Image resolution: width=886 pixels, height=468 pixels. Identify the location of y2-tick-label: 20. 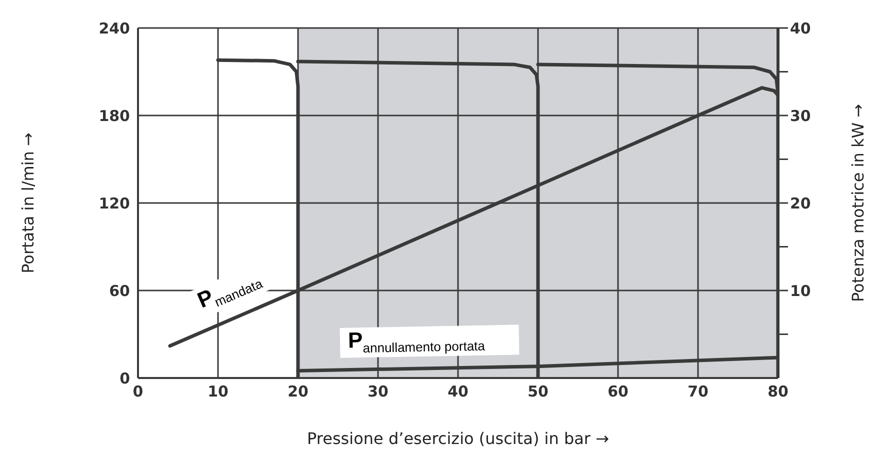
(800, 203).